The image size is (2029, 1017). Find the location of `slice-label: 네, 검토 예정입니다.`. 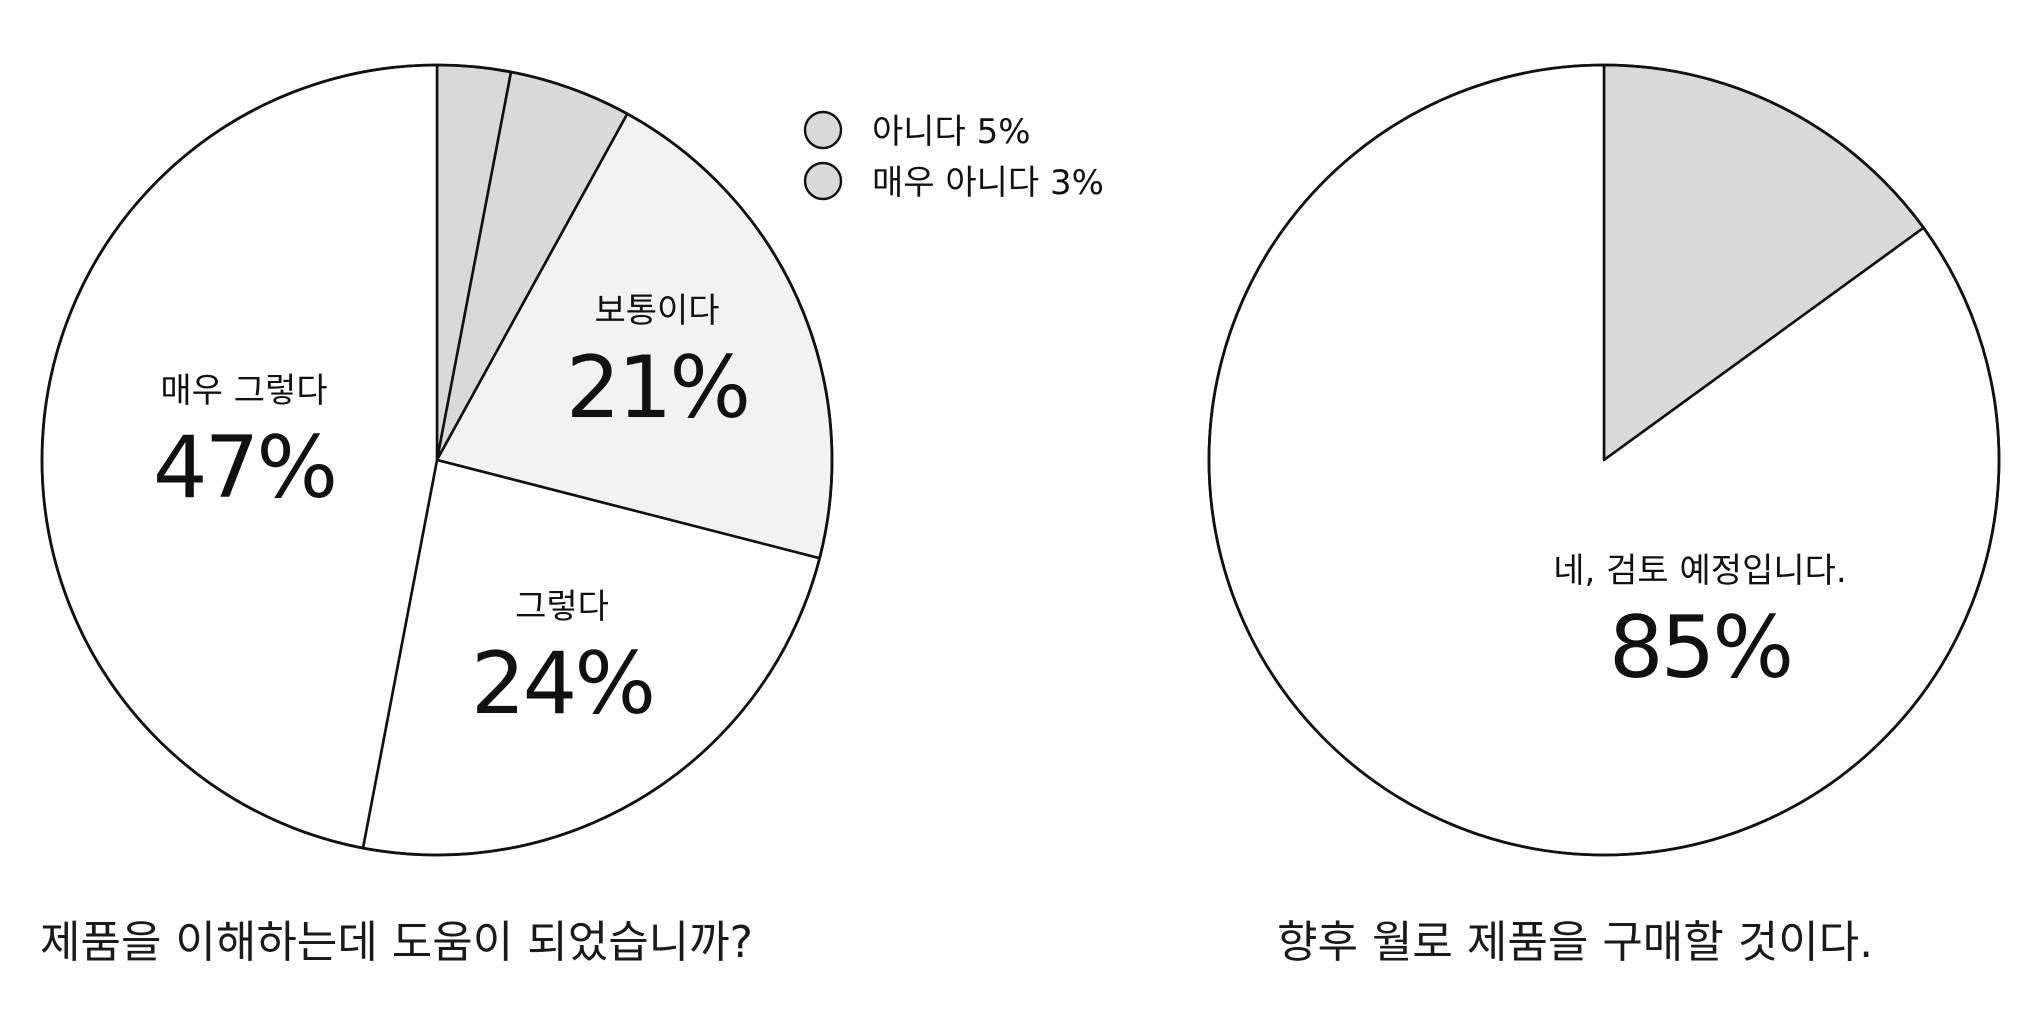

slice-label: 네, 검토 예정입니다. is located at coordinates (1699, 571).